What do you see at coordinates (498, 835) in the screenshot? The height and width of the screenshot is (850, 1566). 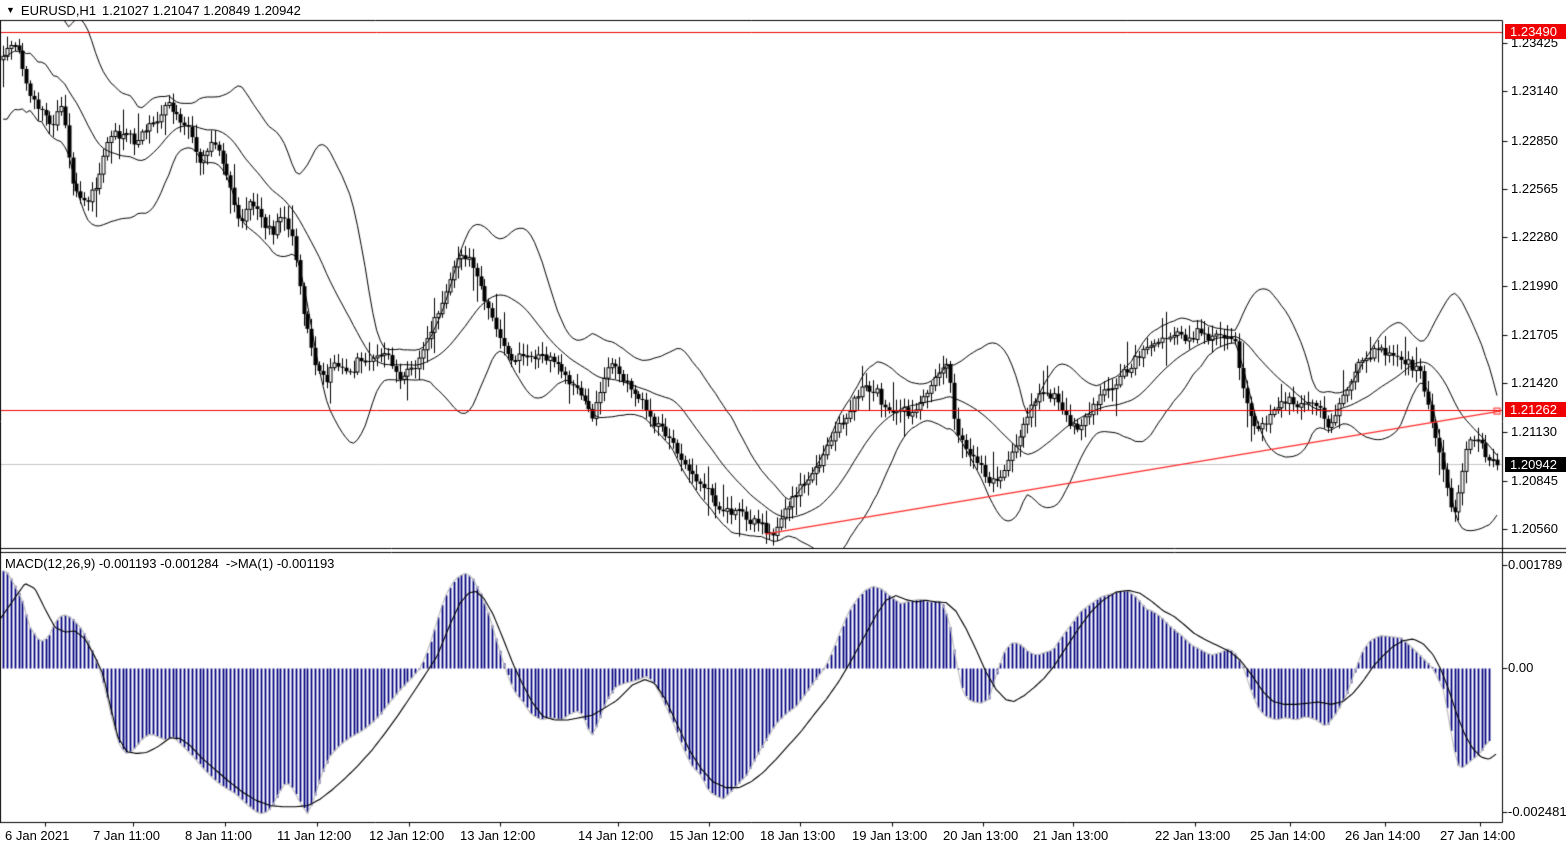 I see `time-axis-label: 13 Jan 12:00` at bounding box center [498, 835].